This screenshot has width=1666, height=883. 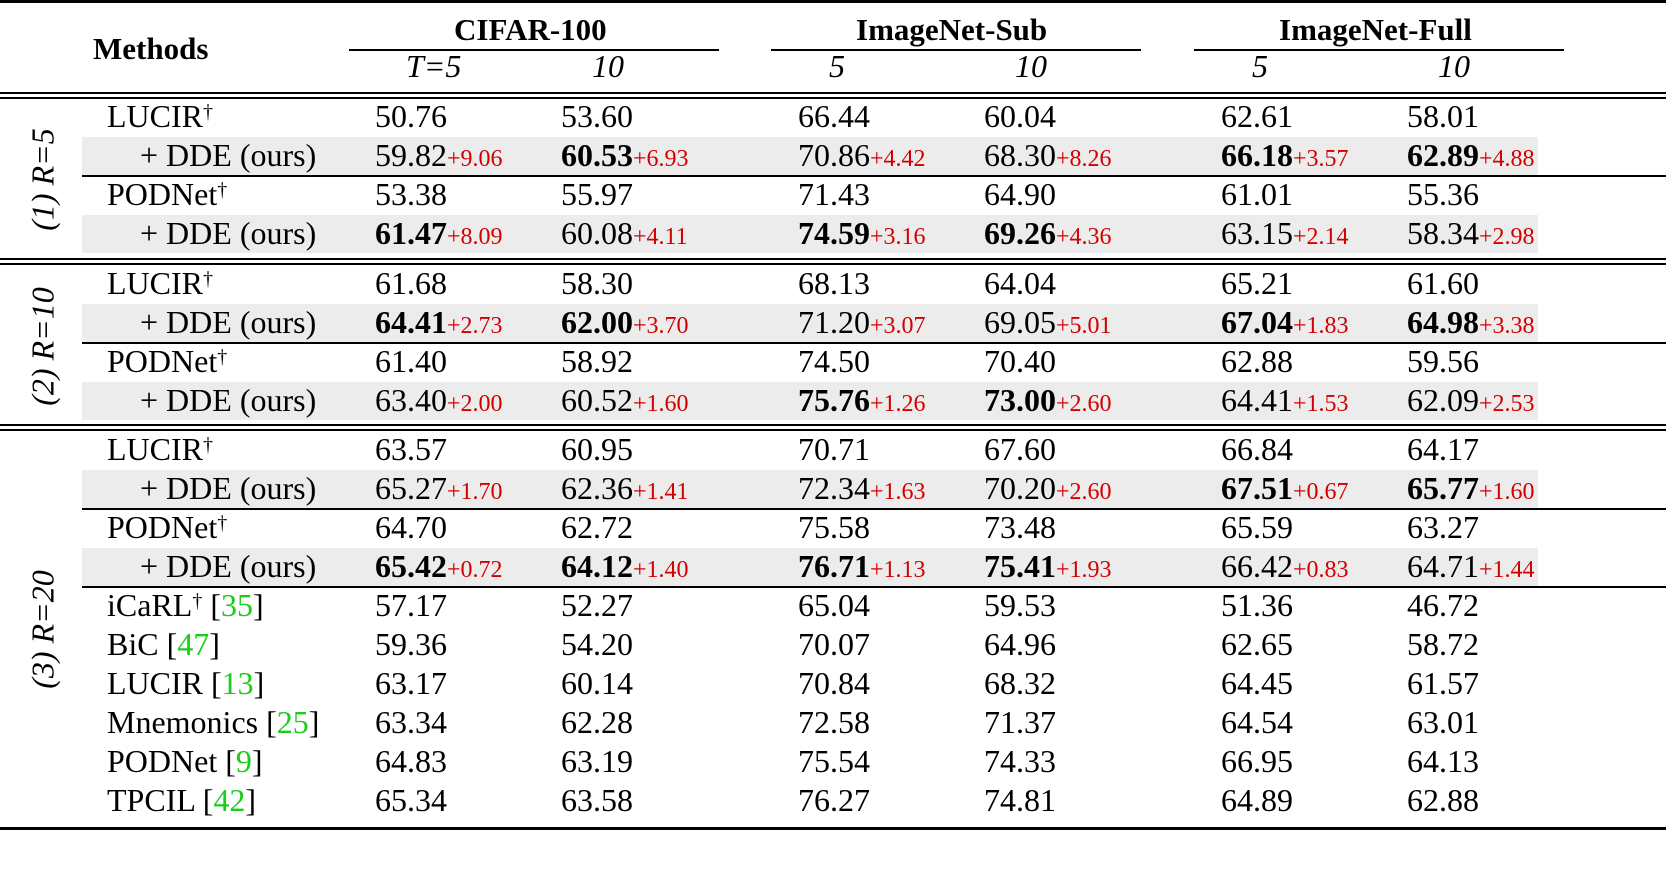 I want to click on citation-link: 42, so click(x=229, y=800).